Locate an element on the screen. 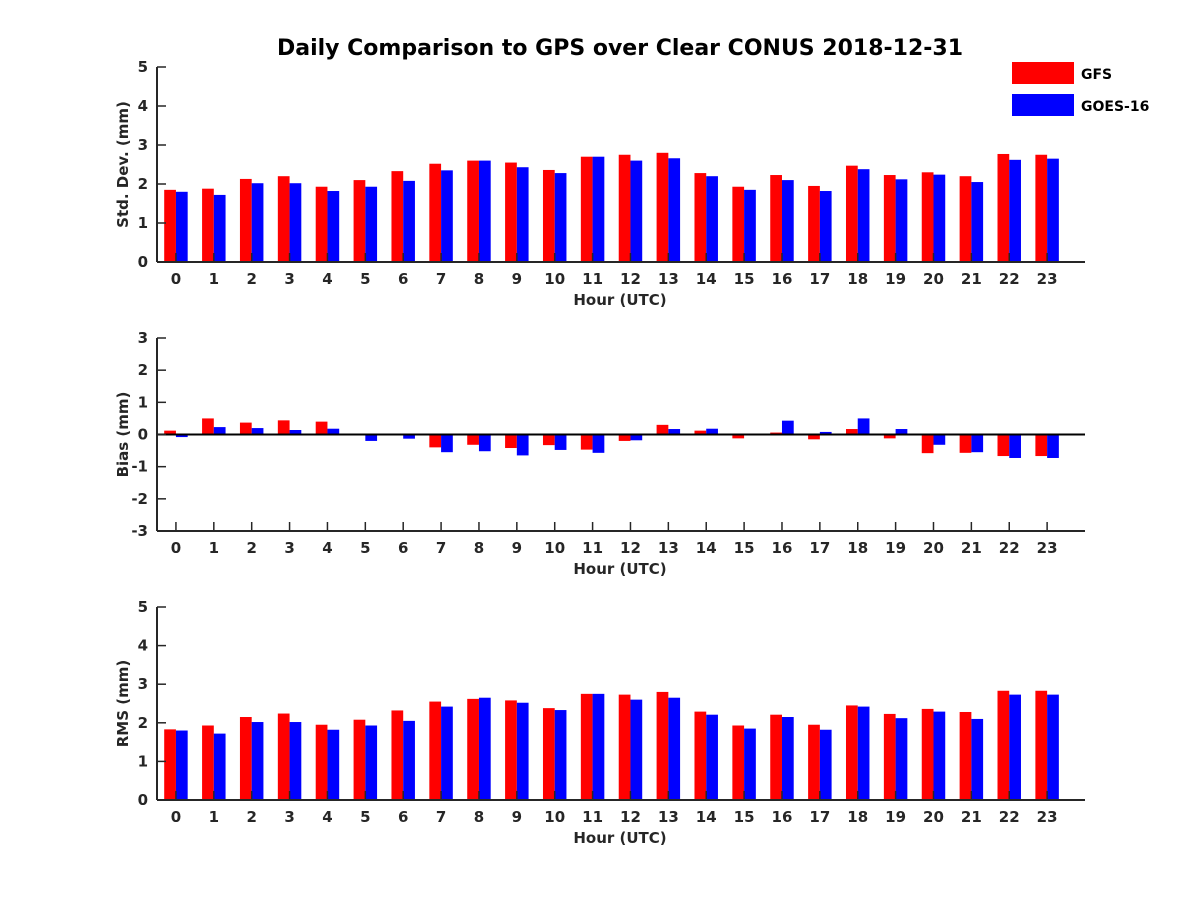  std-dev-x-tick-label: 8 is located at coordinates (479, 279).